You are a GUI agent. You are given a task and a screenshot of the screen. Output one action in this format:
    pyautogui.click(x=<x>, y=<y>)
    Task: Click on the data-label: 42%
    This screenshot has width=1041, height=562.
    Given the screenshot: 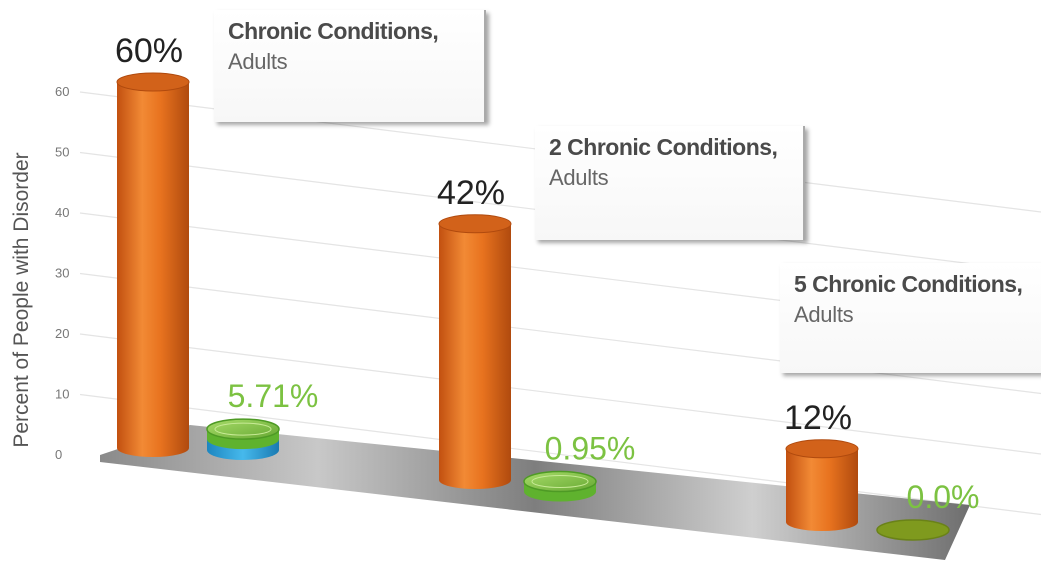 What is the action you would take?
    pyautogui.click(x=471, y=193)
    